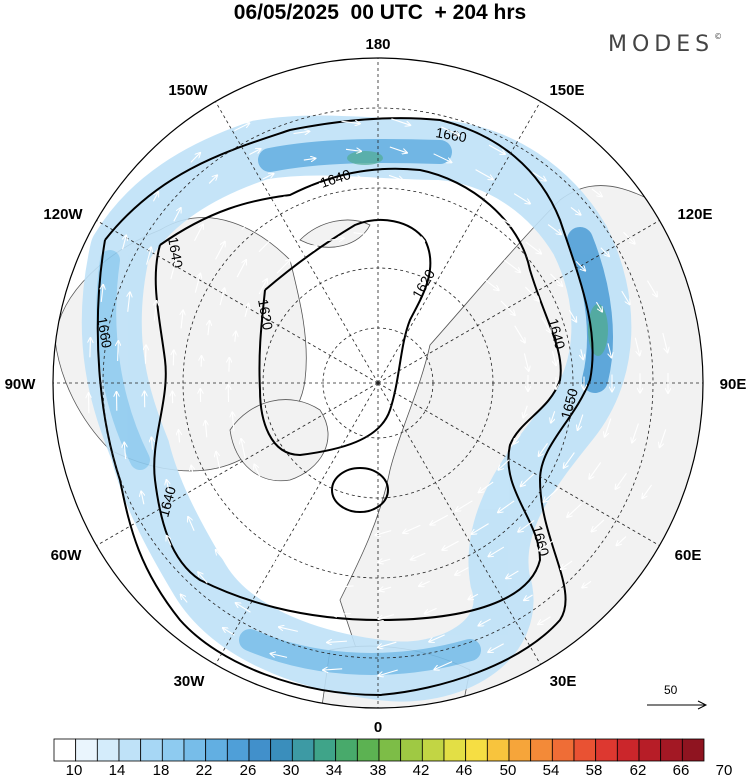 This screenshot has height=782, width=750. Describe the element at coordinates (688, 555) in the screenshot. I see `longitude-label-60e: 60E` at that location.